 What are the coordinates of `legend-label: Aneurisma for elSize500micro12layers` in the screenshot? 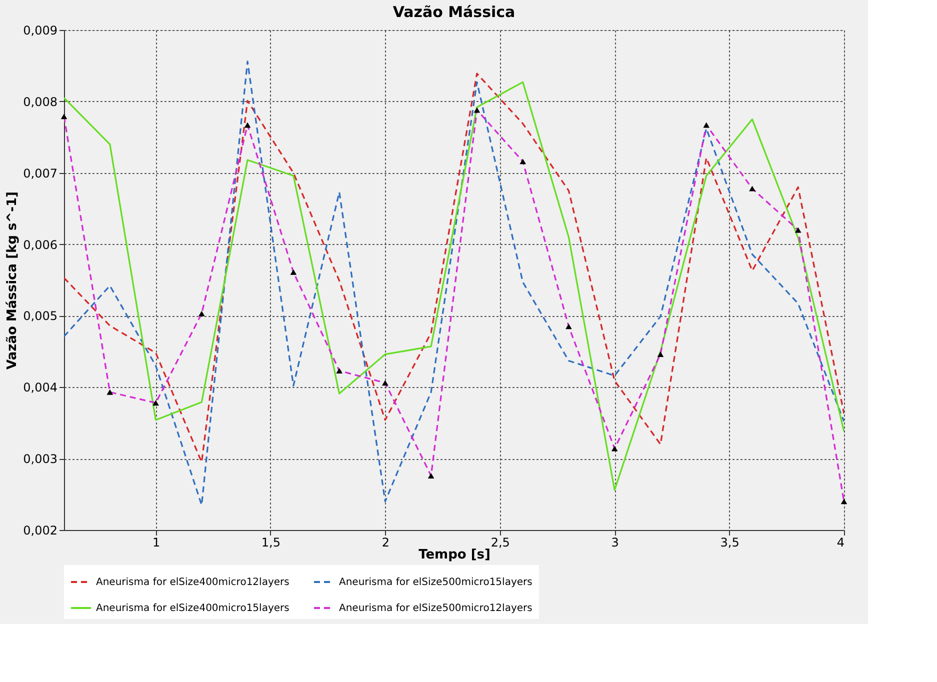 It's located at (435, 608).